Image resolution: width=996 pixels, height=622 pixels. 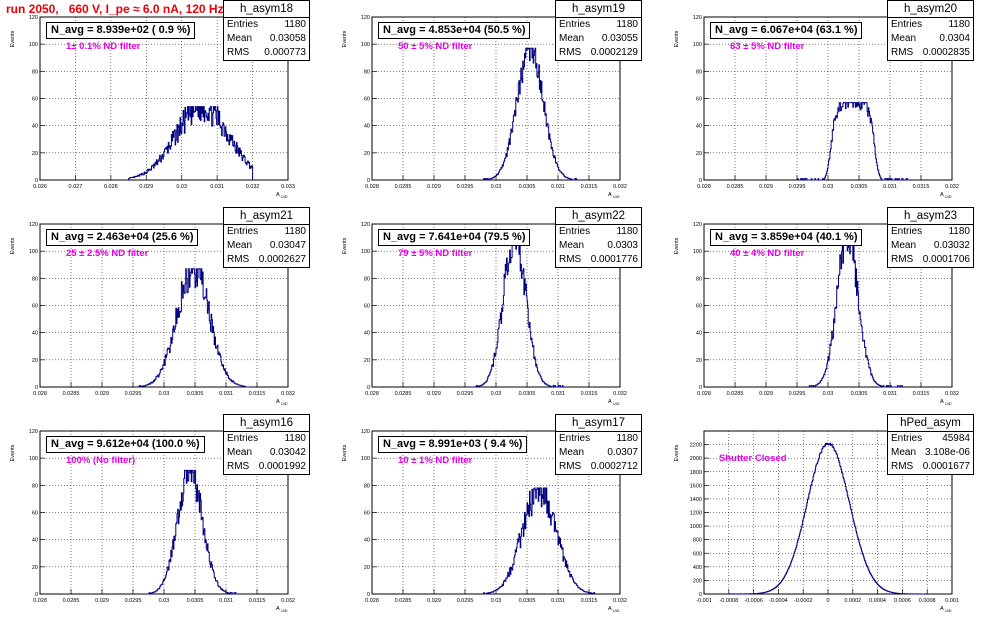 What do you see at coordinates (287, 38) in the screenshot?
I see `stats-value: 0.03058` at bounding box center [287, 38].